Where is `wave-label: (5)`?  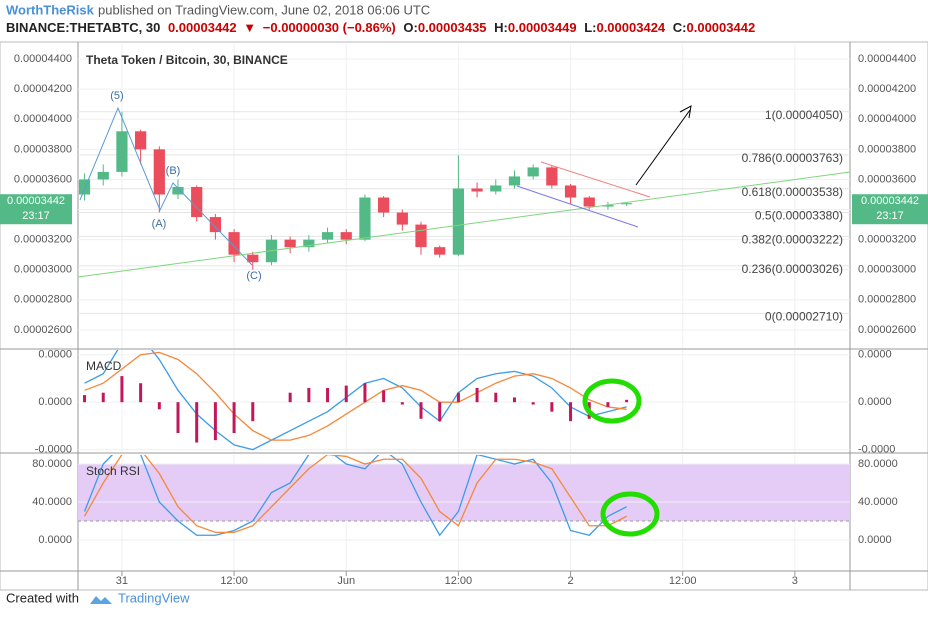
wave-label: (5) is located at coordinates (116, 96).